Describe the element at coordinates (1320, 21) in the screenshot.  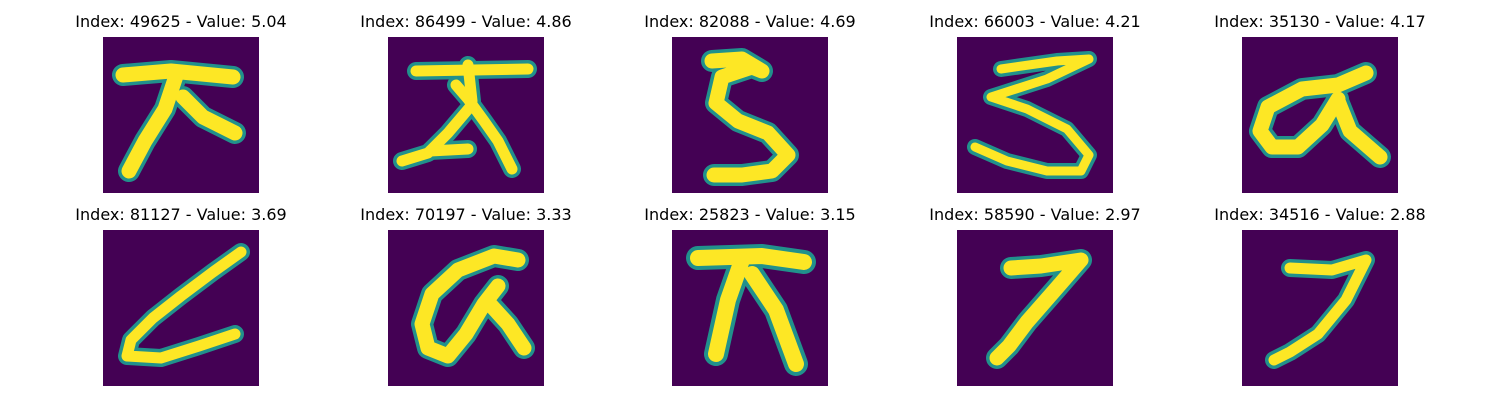
I see `panel-title: Index: 35130 - Value: 4.17` at that location.